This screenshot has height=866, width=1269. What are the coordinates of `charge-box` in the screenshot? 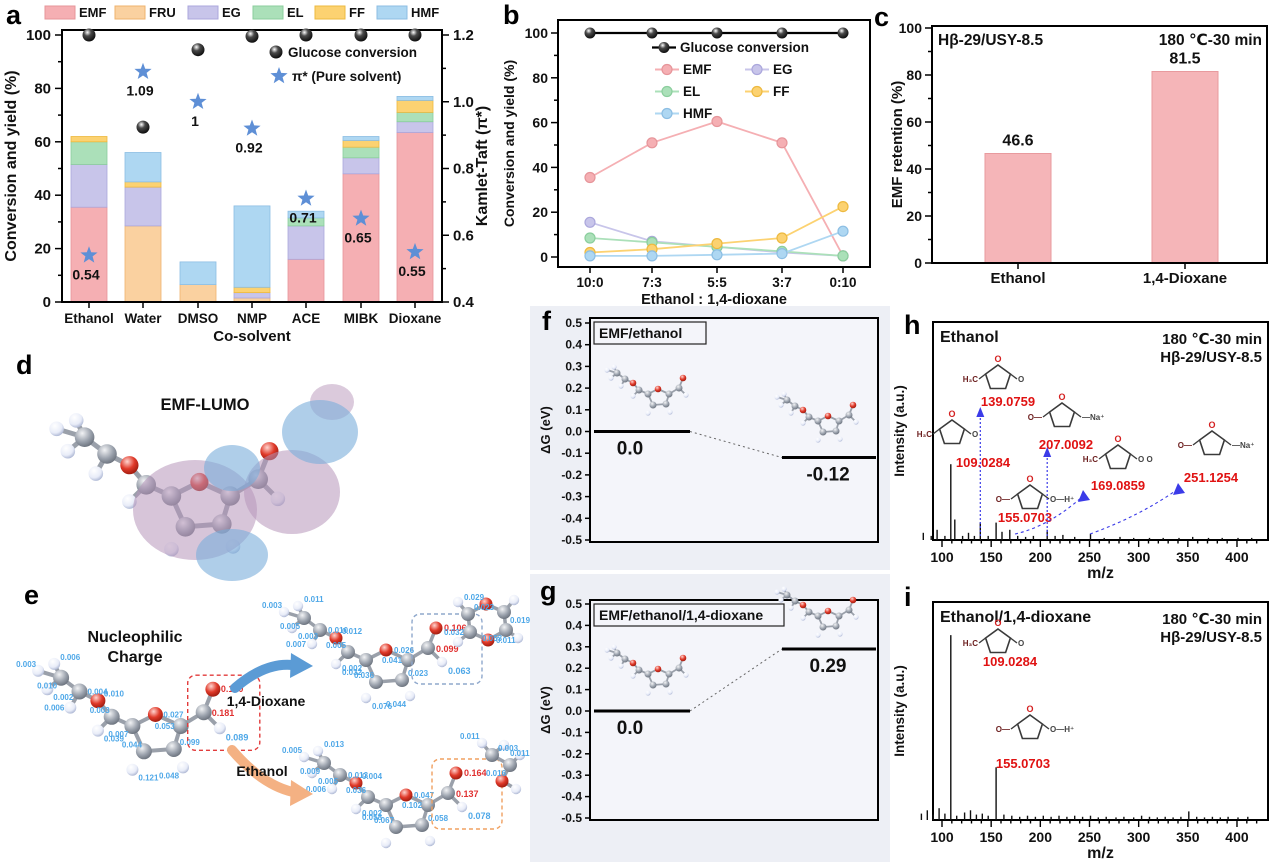 It's located at (467, 794).